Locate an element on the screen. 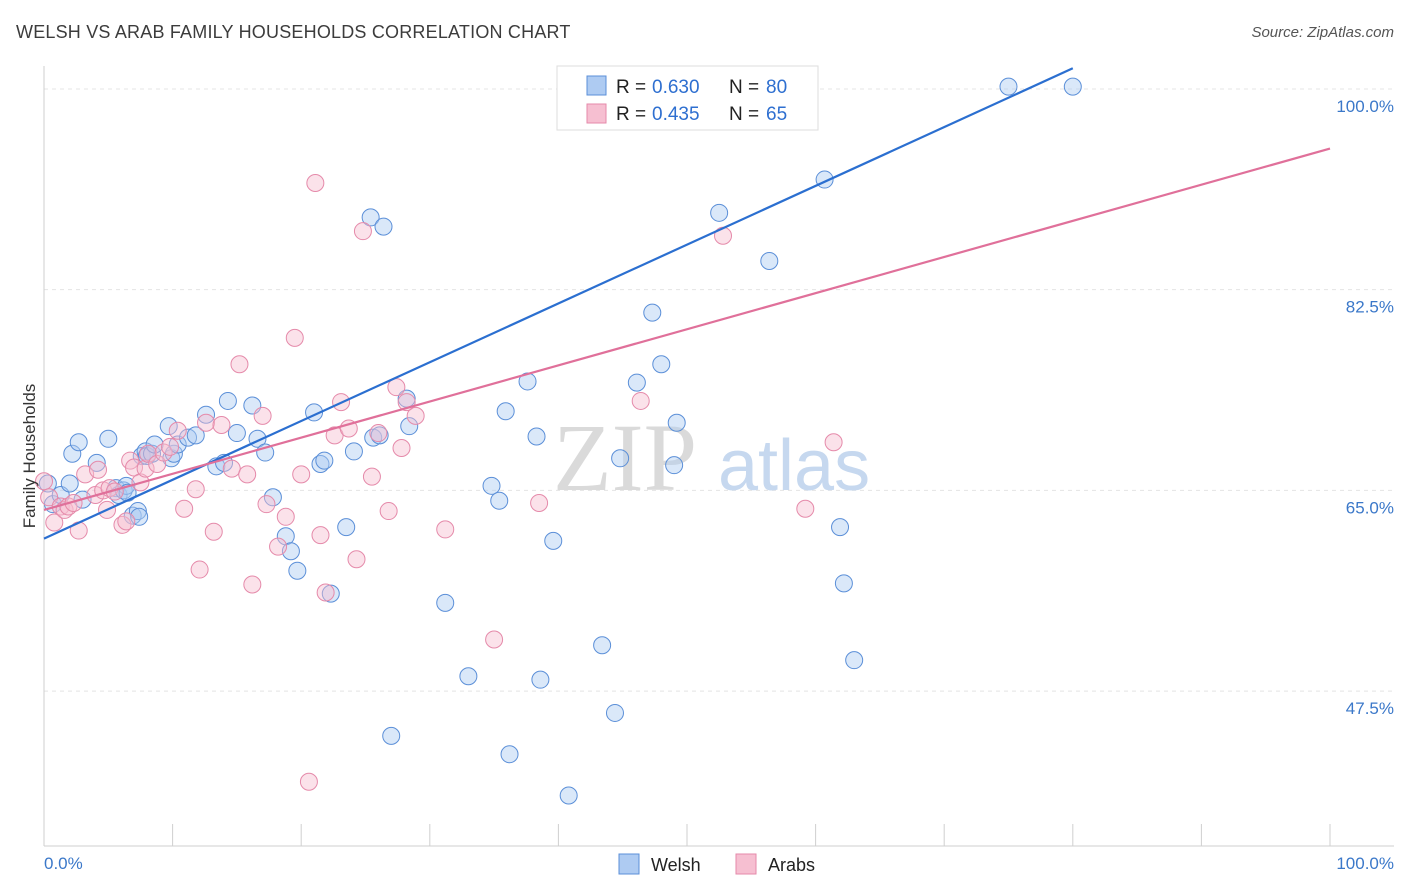 The width and height of the screenshot is (1406, 892). x-tick-label-max: 100.0% is located at coordinates (1365, 863).